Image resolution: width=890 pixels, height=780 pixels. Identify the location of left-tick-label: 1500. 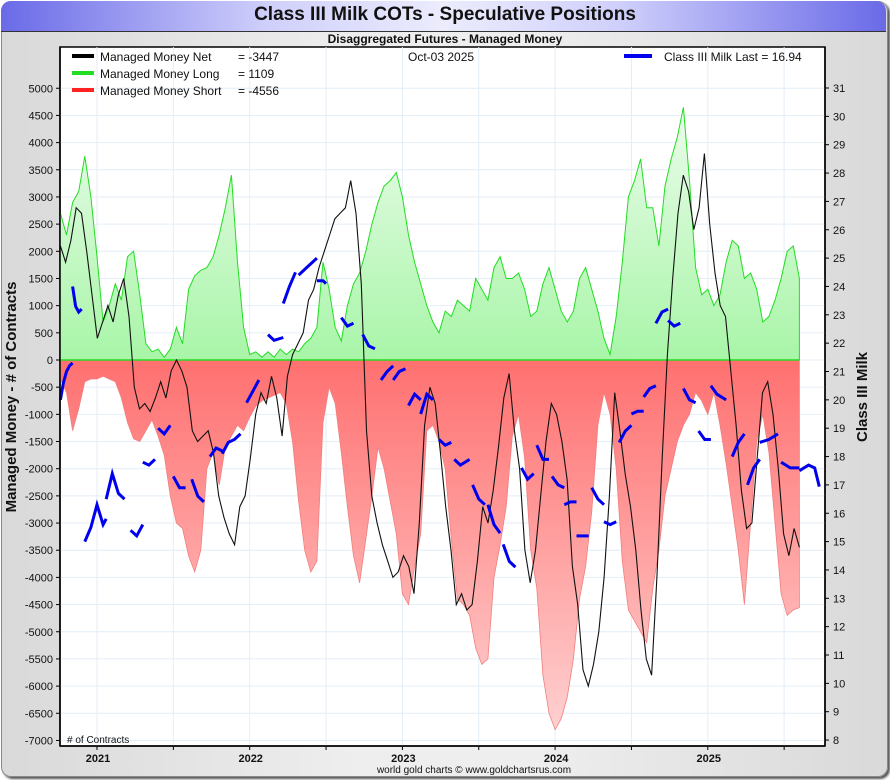
(41, 279).